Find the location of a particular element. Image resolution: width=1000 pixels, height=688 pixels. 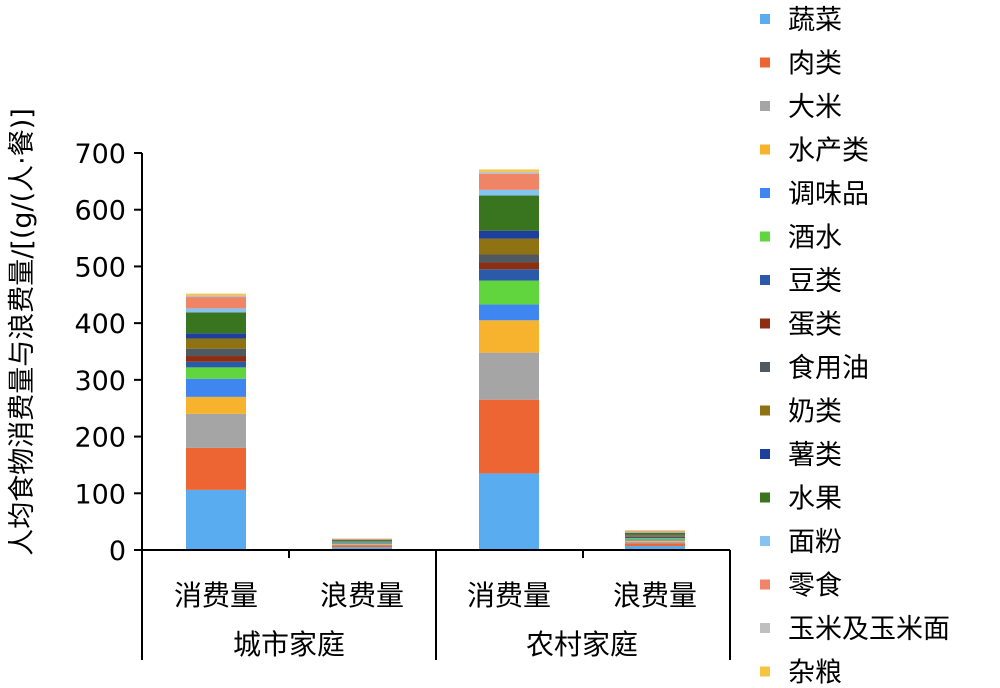

legend-label: 玉米及玉米面 is located at coordinates (869, 629).